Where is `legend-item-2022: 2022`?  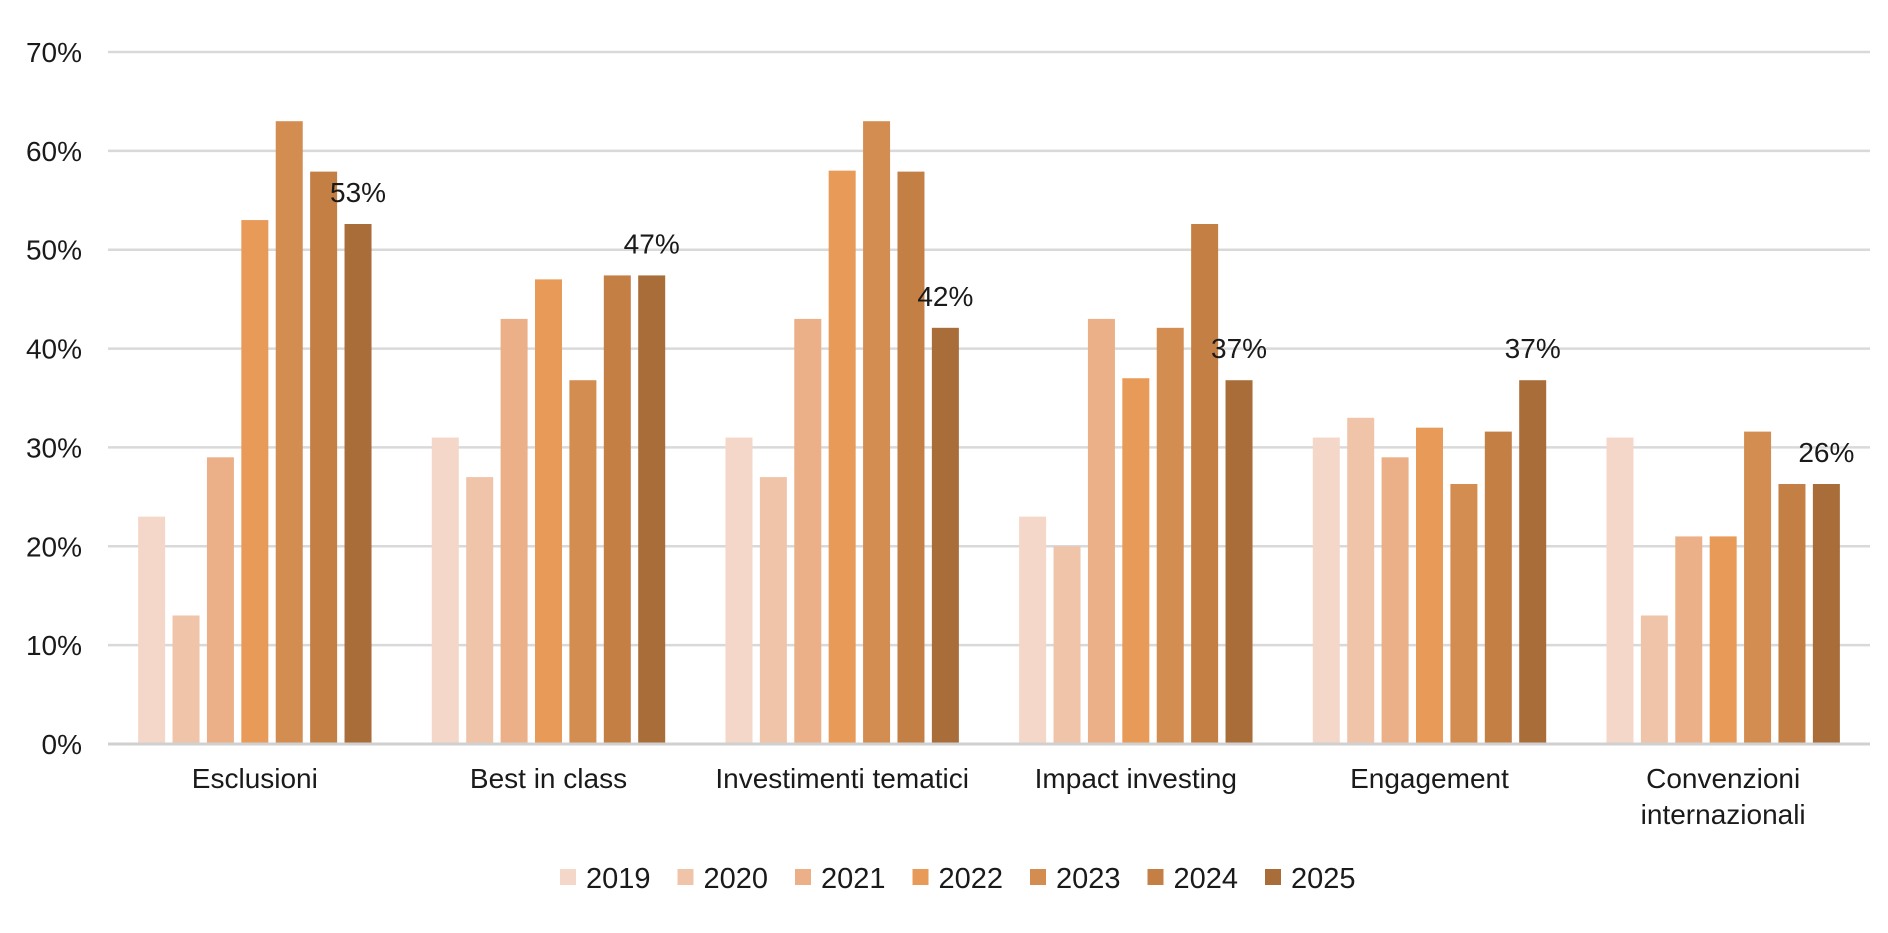 legend-item-2022: 2022 is located at coordinates (958, 879).